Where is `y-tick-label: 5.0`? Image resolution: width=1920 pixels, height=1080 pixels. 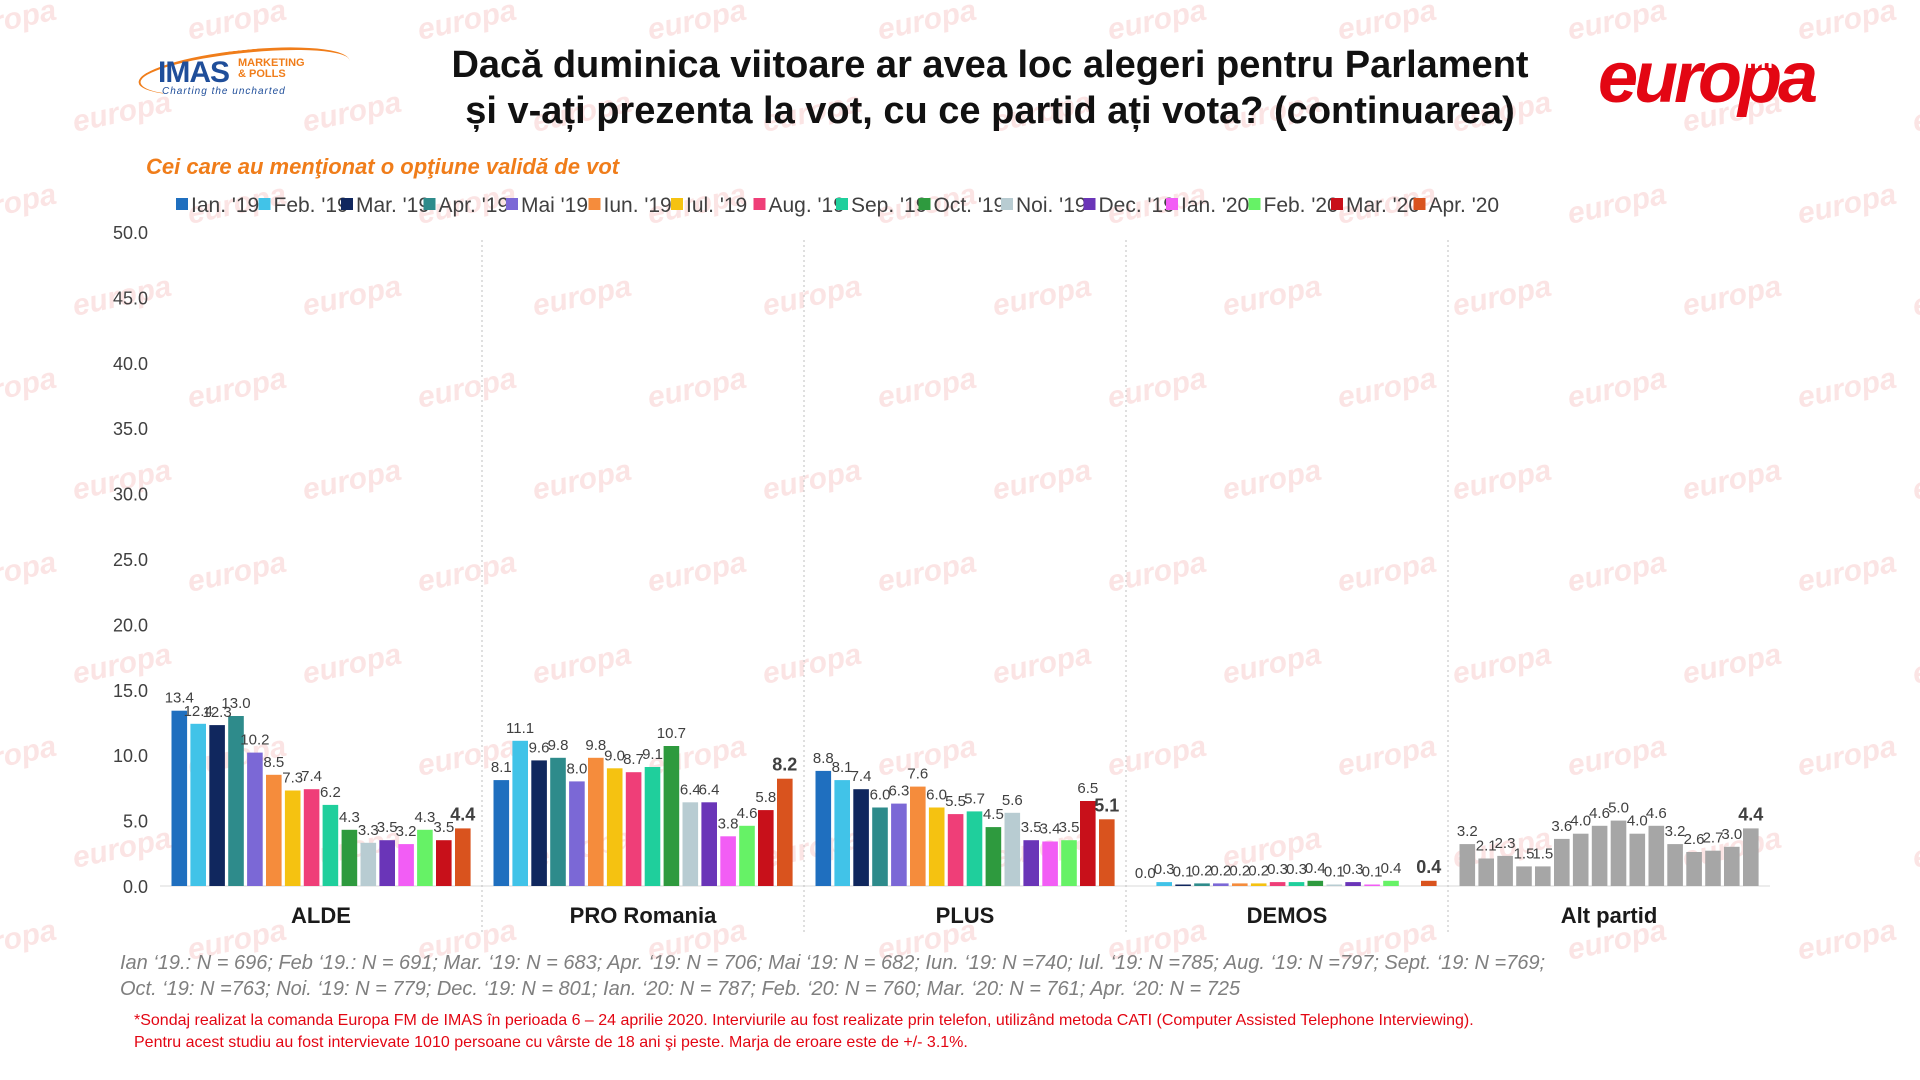 y-tick-label: 5.0 is located at coordinates (135, 822).